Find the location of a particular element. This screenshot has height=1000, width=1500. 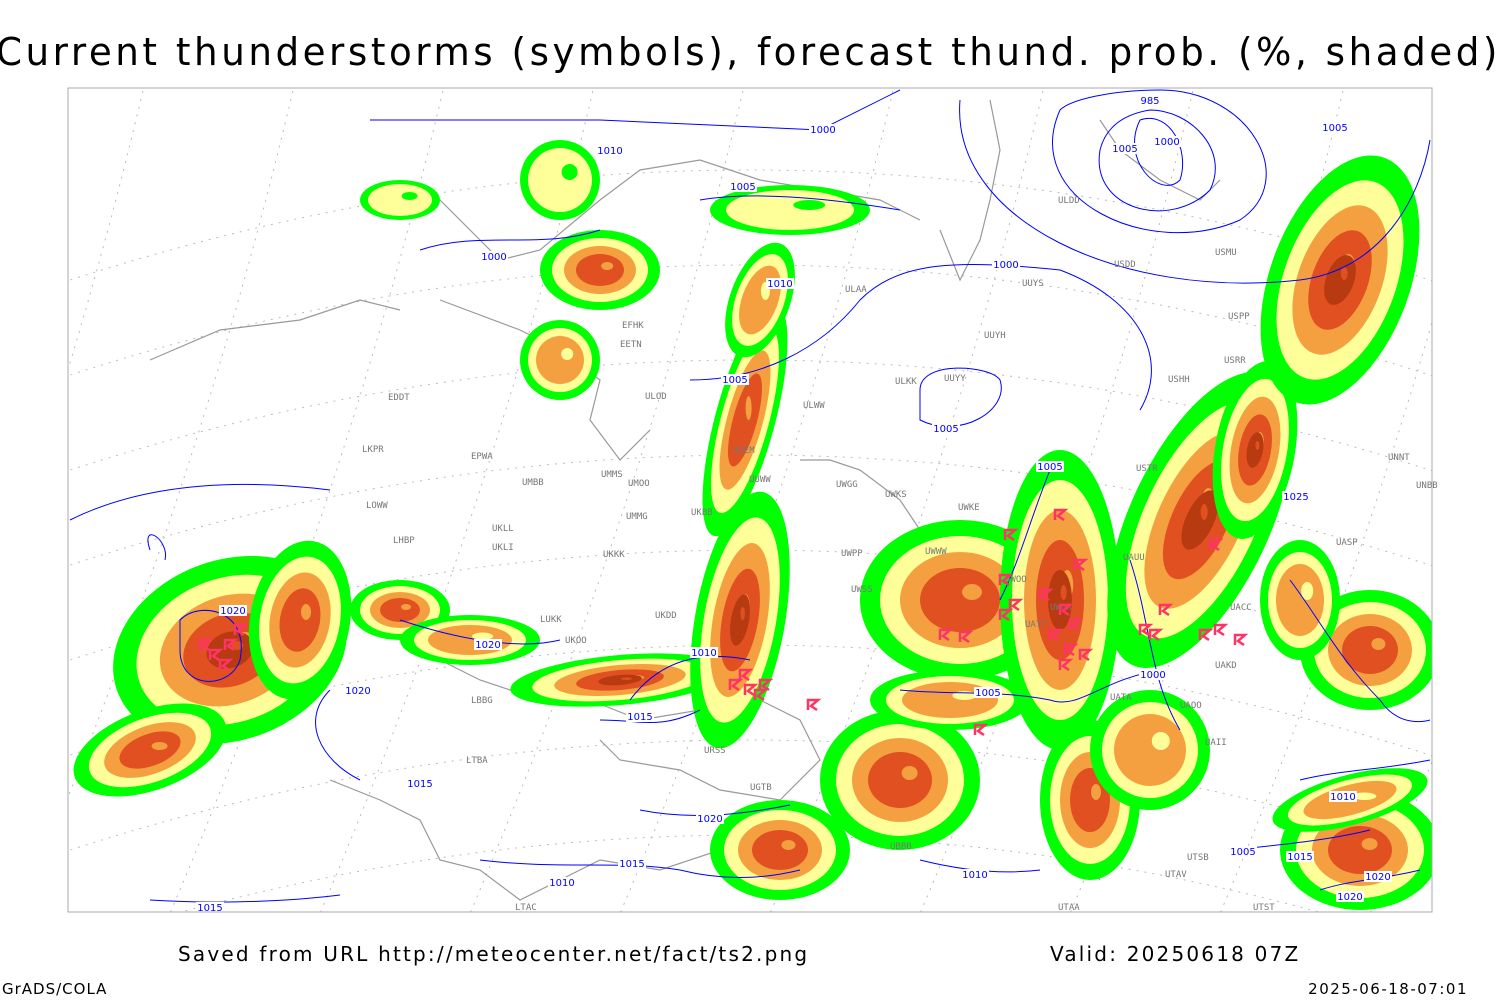

station-label: UWSS is located at coordinates (862, 590).